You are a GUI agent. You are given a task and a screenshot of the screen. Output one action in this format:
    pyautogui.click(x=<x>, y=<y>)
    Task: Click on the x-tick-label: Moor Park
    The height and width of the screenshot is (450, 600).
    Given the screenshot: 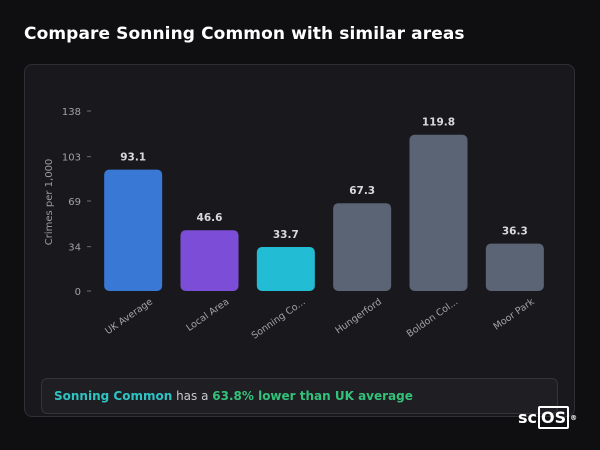 What is the action you would take?
    pyautogui.click(x=514, y=314)
    